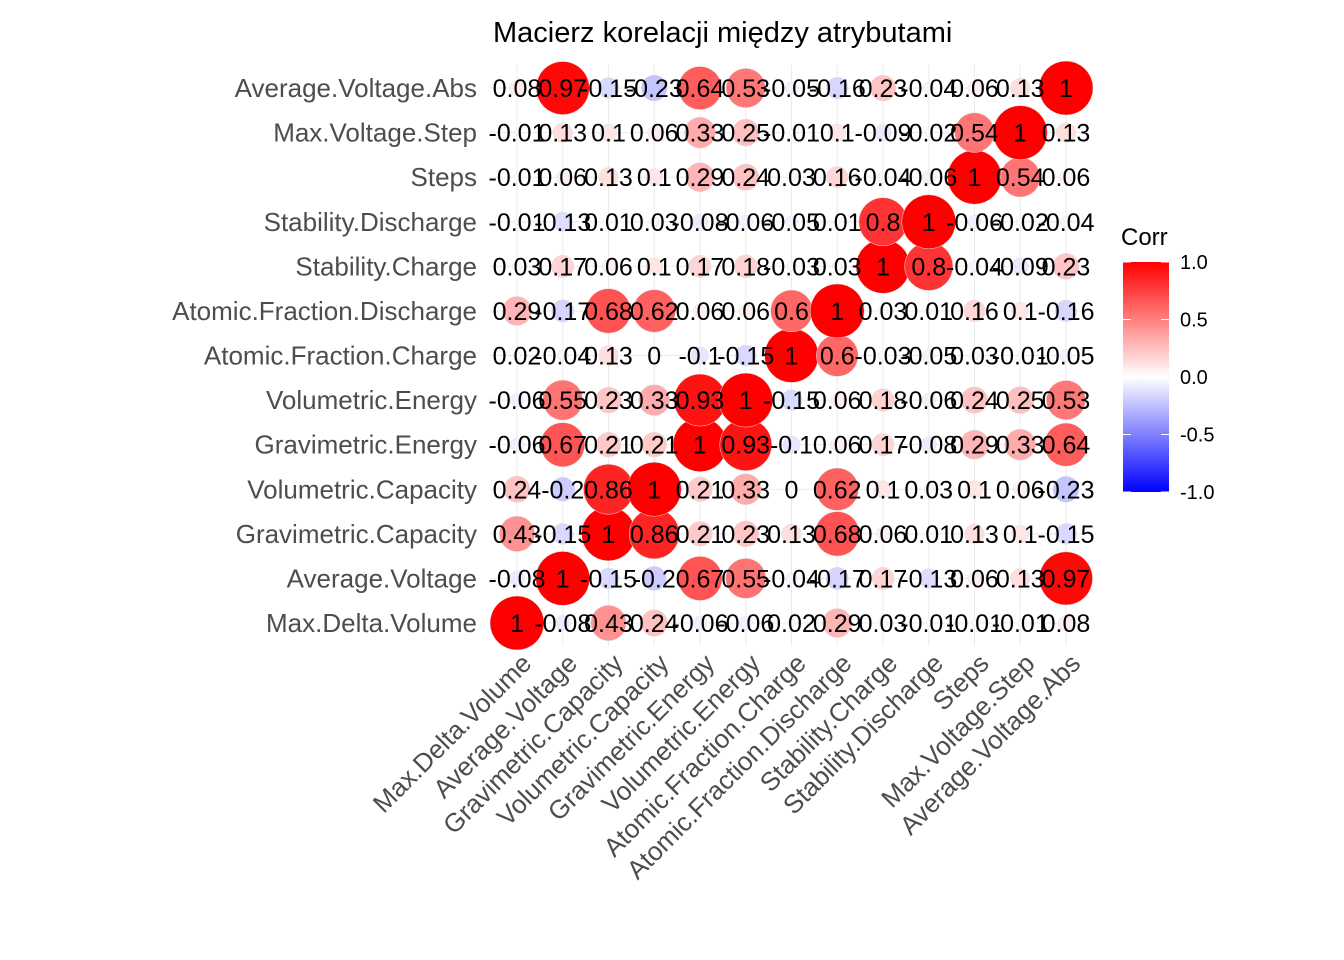 The height and width of the screenshot is (960, 1344). Describe the element at coordinates (700, 134) in the screenshot. I see `corr-value-label: 0.33` at that location.